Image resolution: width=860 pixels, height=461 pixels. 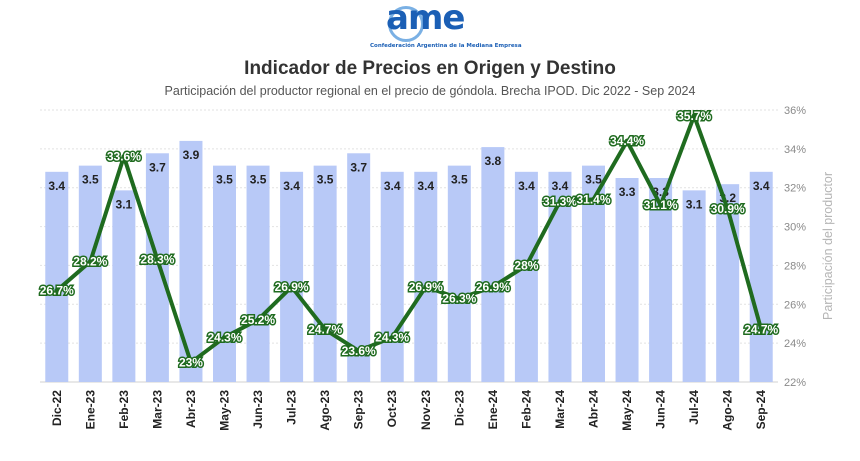 What do you see at coordinates (694, 407) in the screenshot?
I see `x-tick-label: Jul-24` at bounding box center [694, 407].